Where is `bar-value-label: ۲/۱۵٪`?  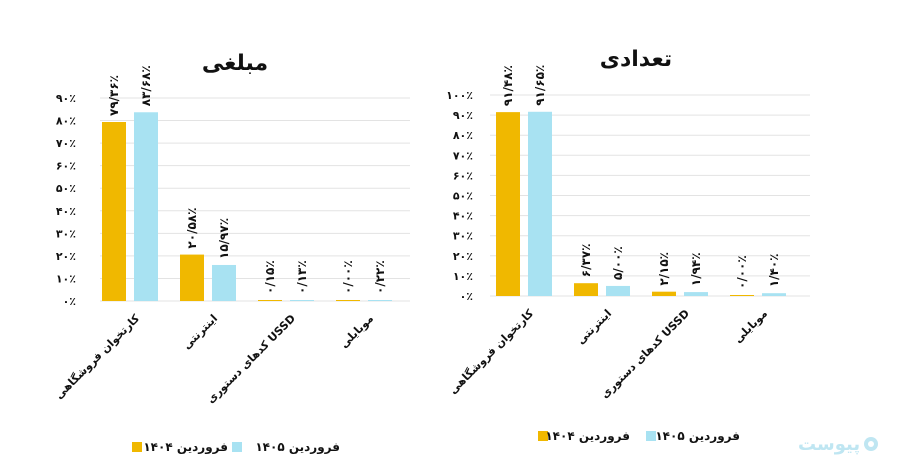
bar-value-label: ۲/۱۵٪ is located at coordinates (664, 269).